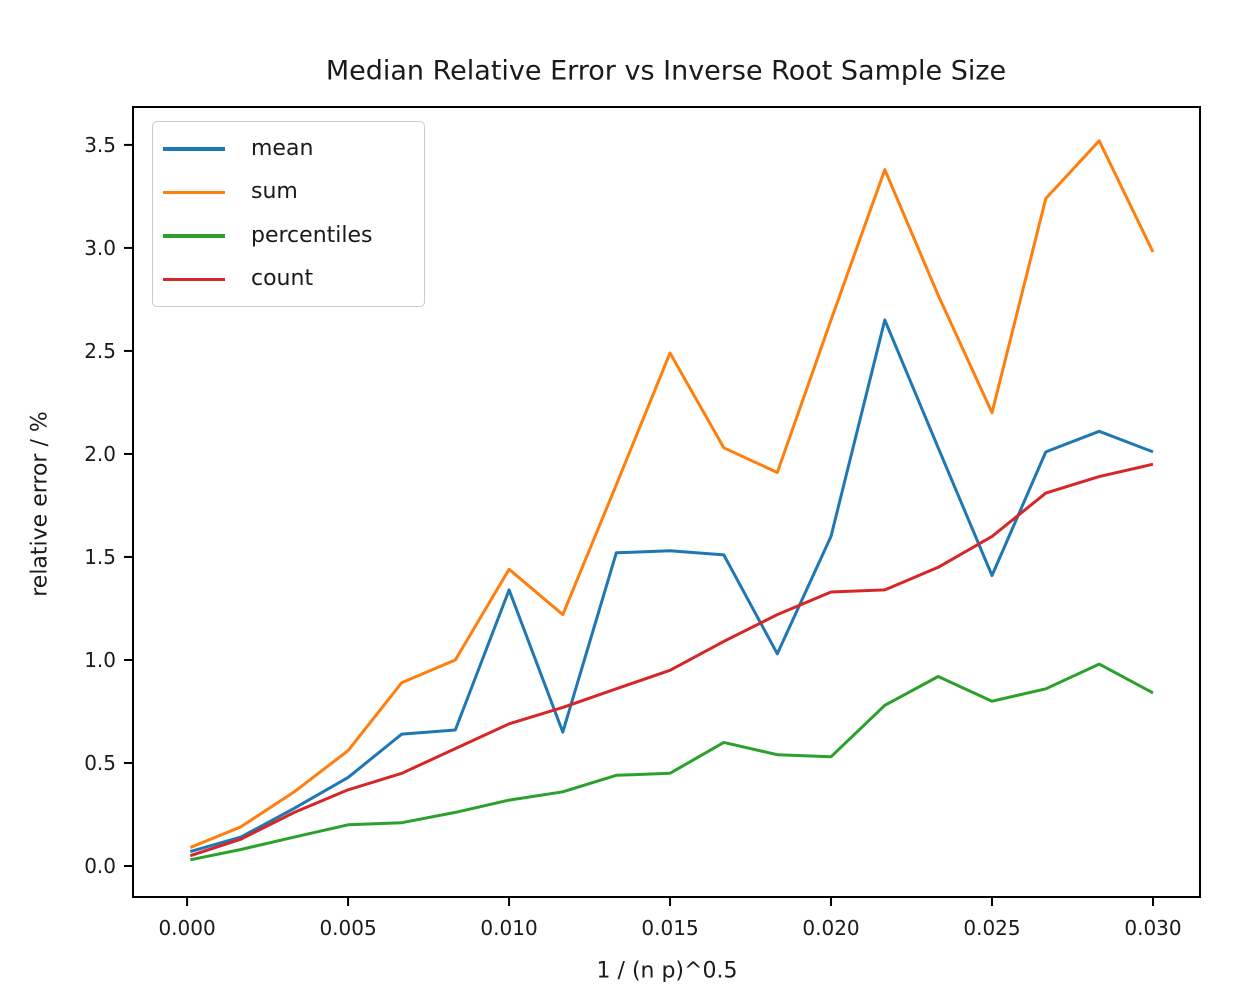 Image resolution: width=1250 pixels, height=1000 pixels. I want to click on legend-entry-sum: sum, so click(288, 192).